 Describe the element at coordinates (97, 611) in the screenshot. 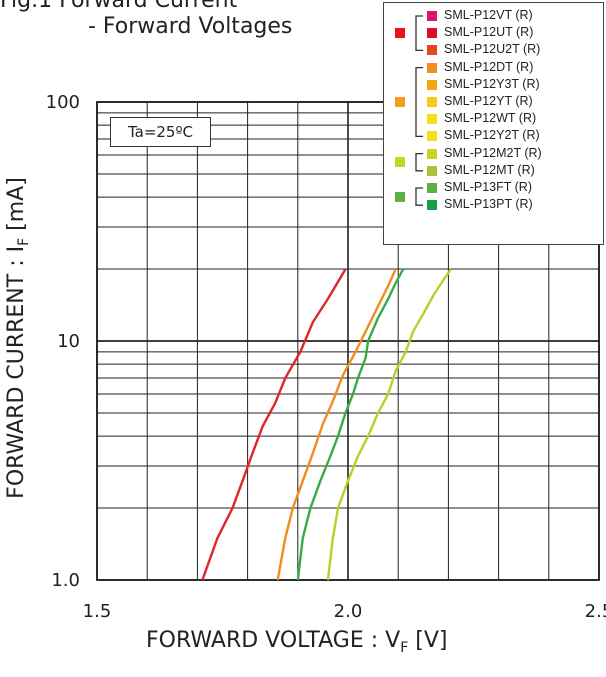

I see `x-tick-label: 1.5` at that location.